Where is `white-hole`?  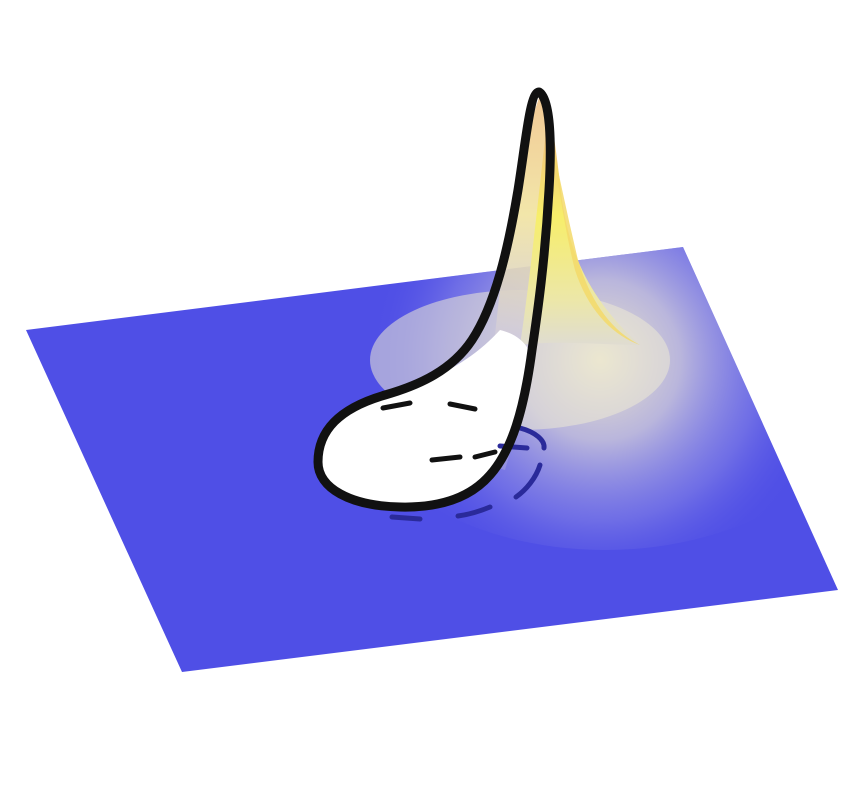
white-hole is located at coordinates (424, 418).